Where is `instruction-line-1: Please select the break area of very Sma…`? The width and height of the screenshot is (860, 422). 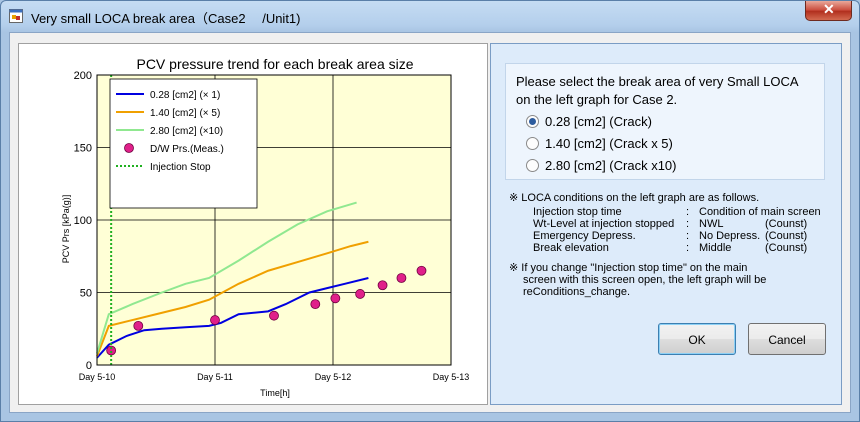
instruction-line-1: Please select the break area of very Sma… is located at coordinates (657, 81).